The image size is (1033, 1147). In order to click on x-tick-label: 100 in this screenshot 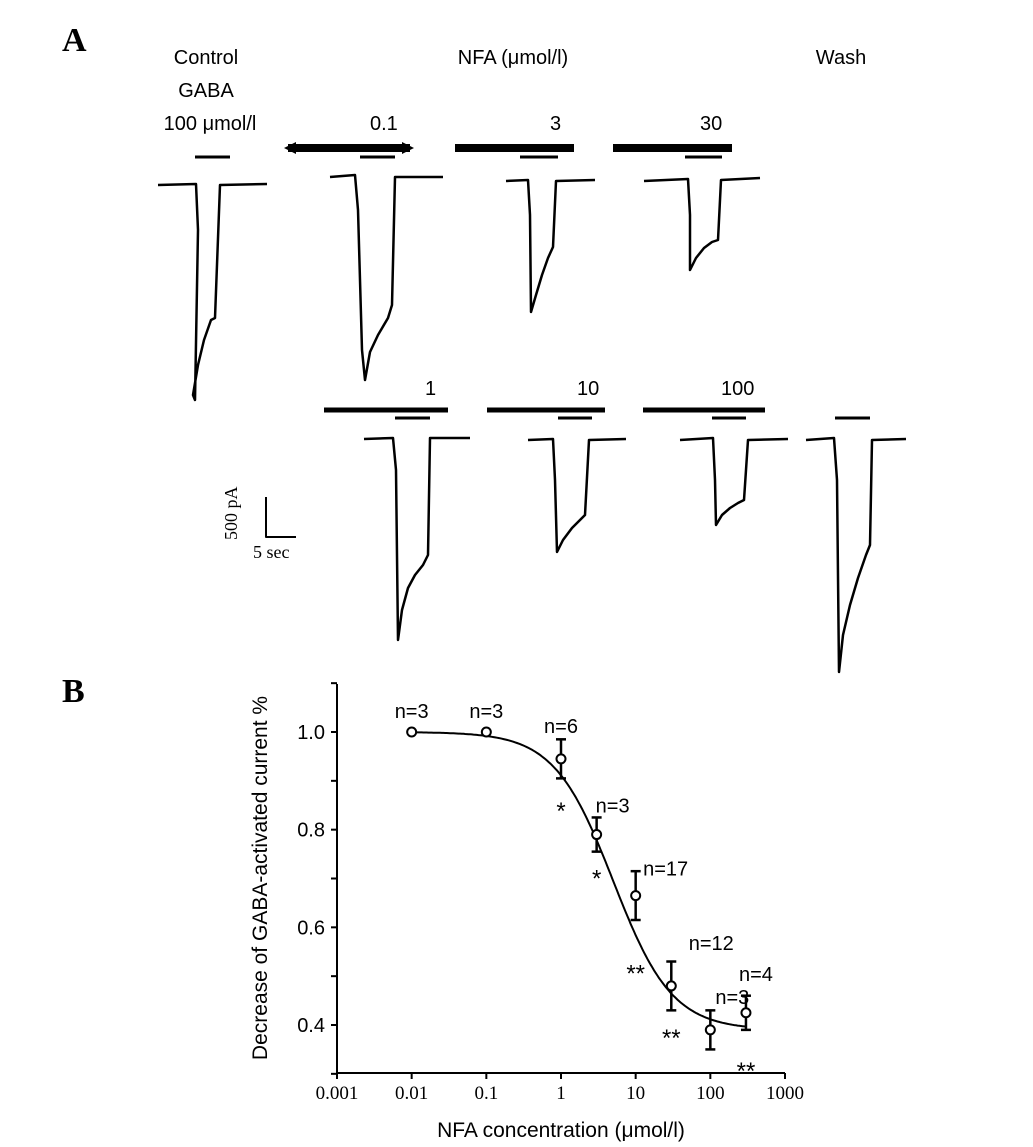, I will do `click(710, 1093)`.